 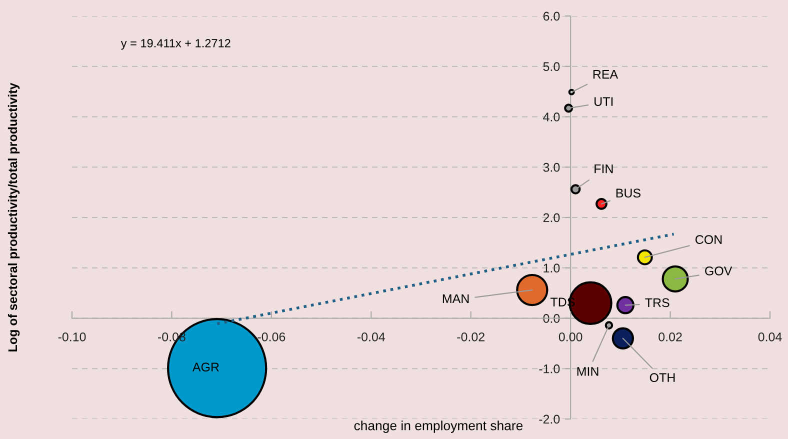 I want to click on x-axis-title: change in employment share, so click(x=438, y=426).